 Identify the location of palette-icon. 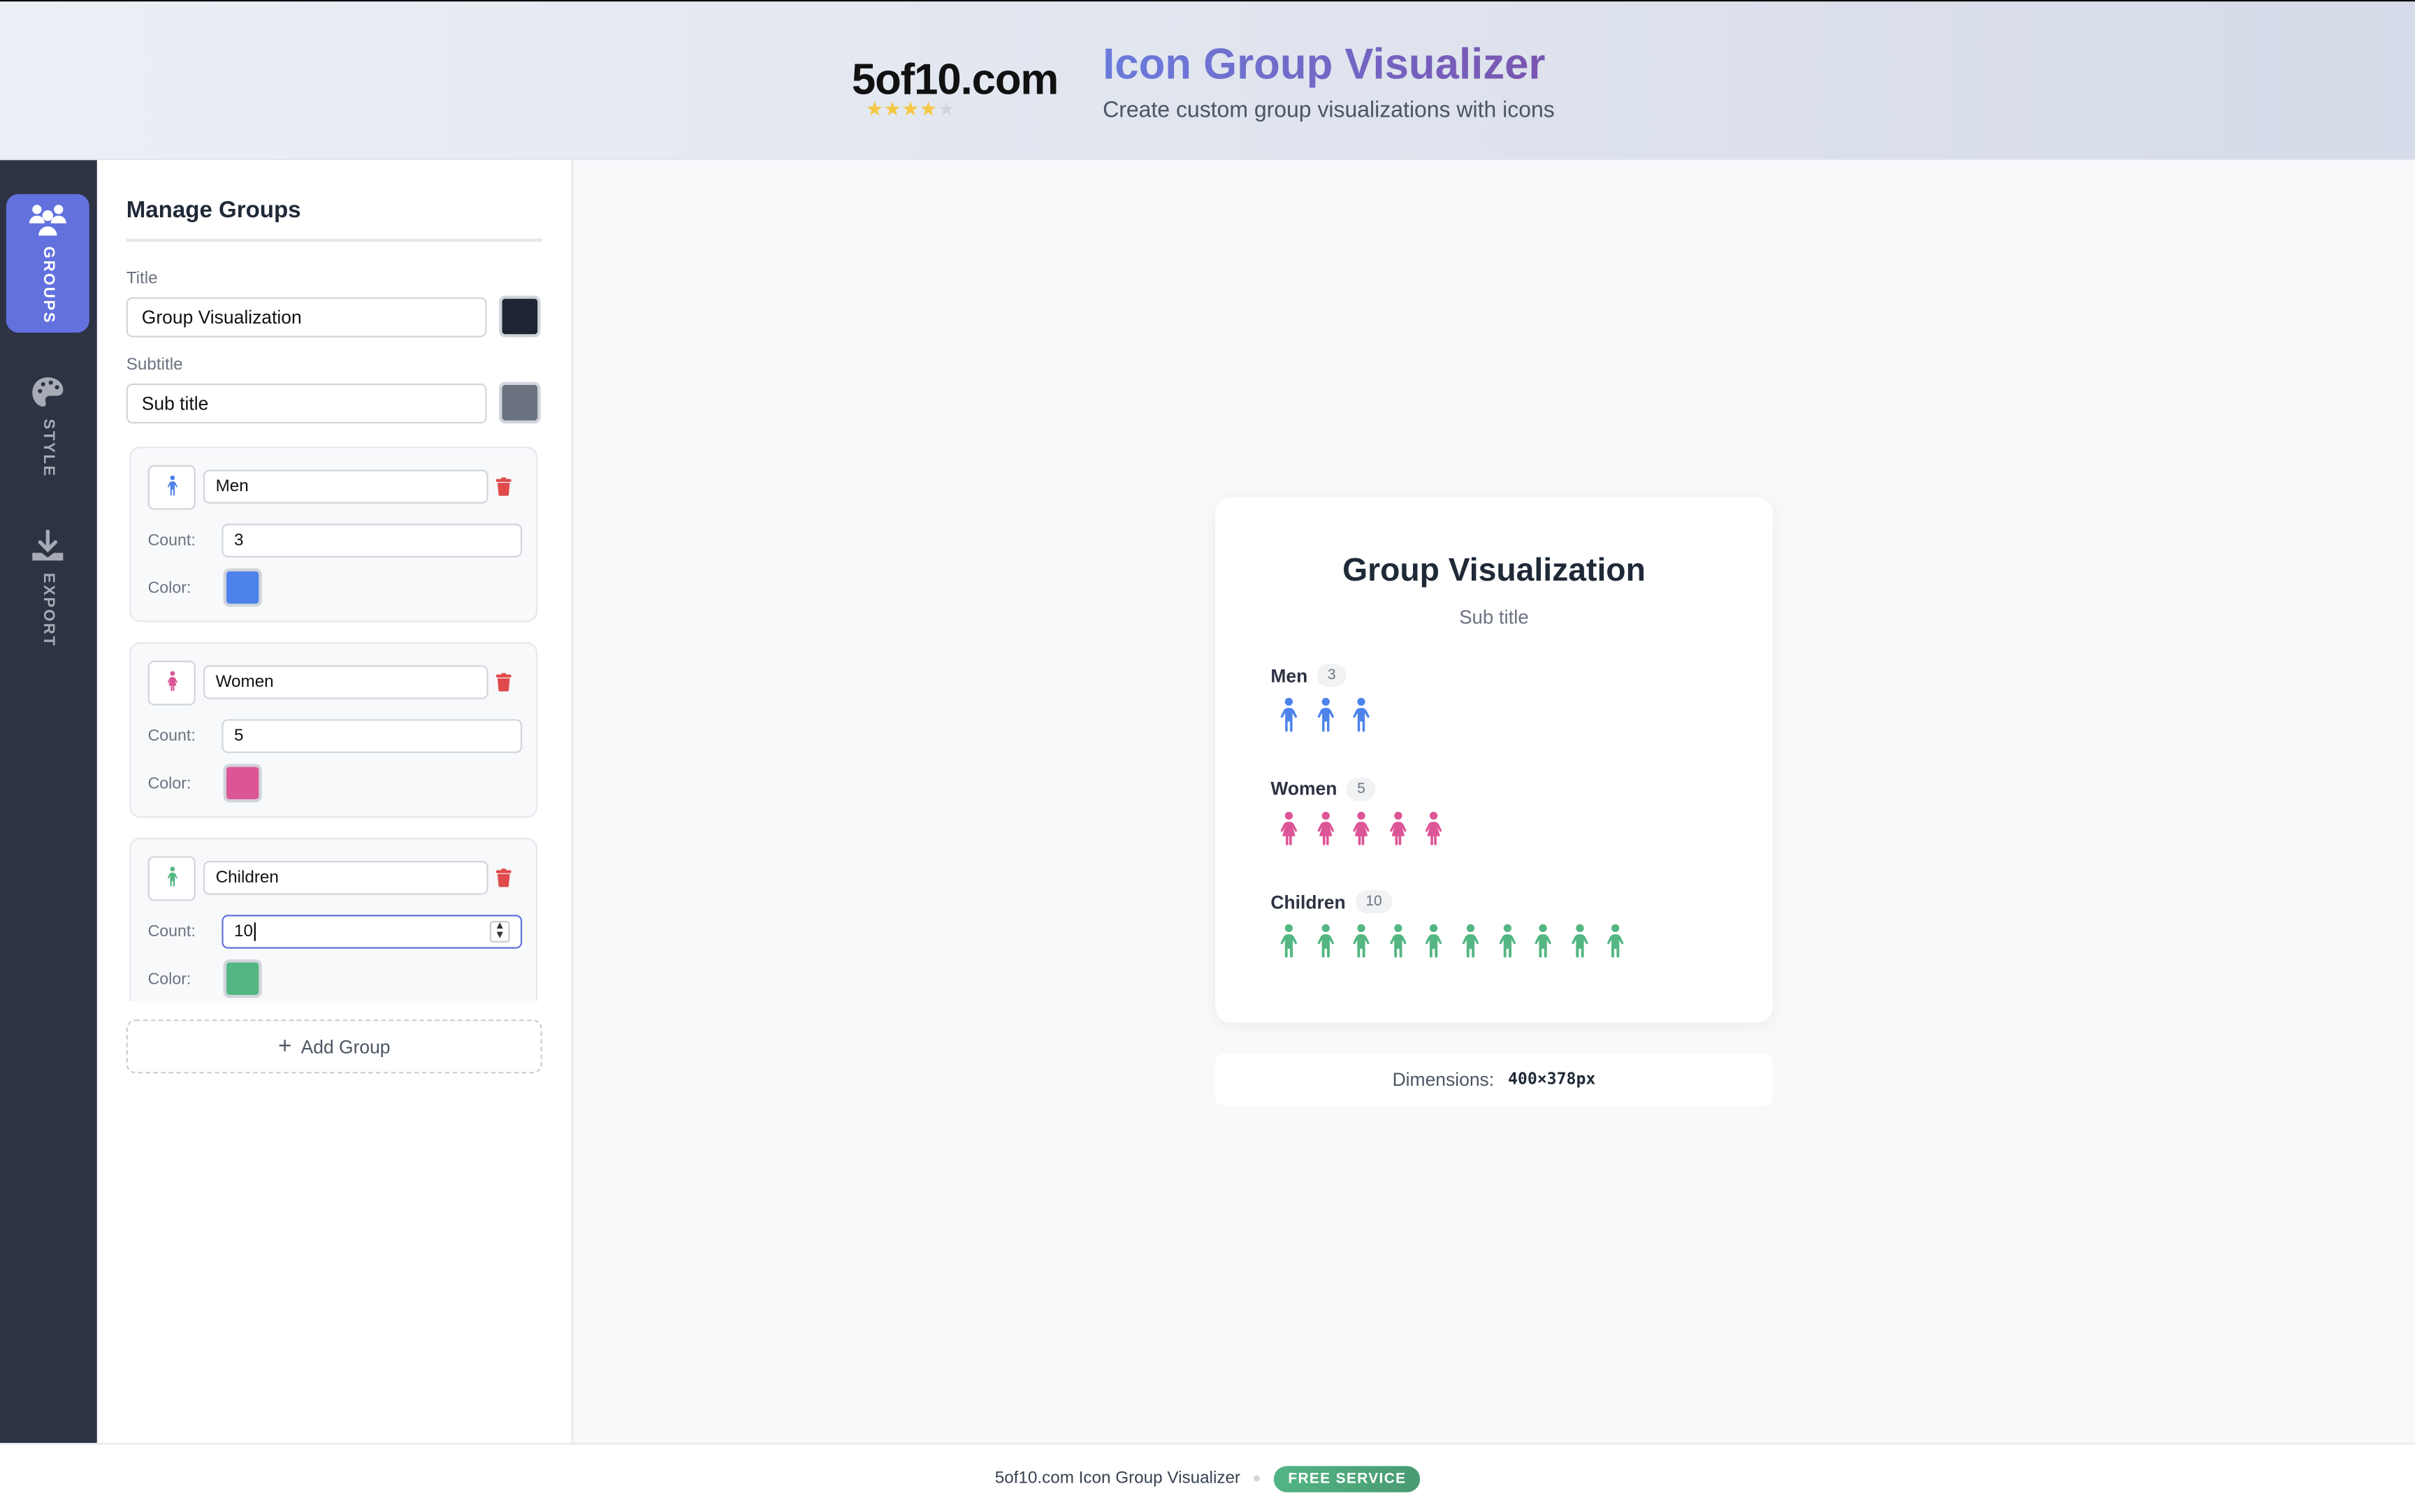
(48, 392).